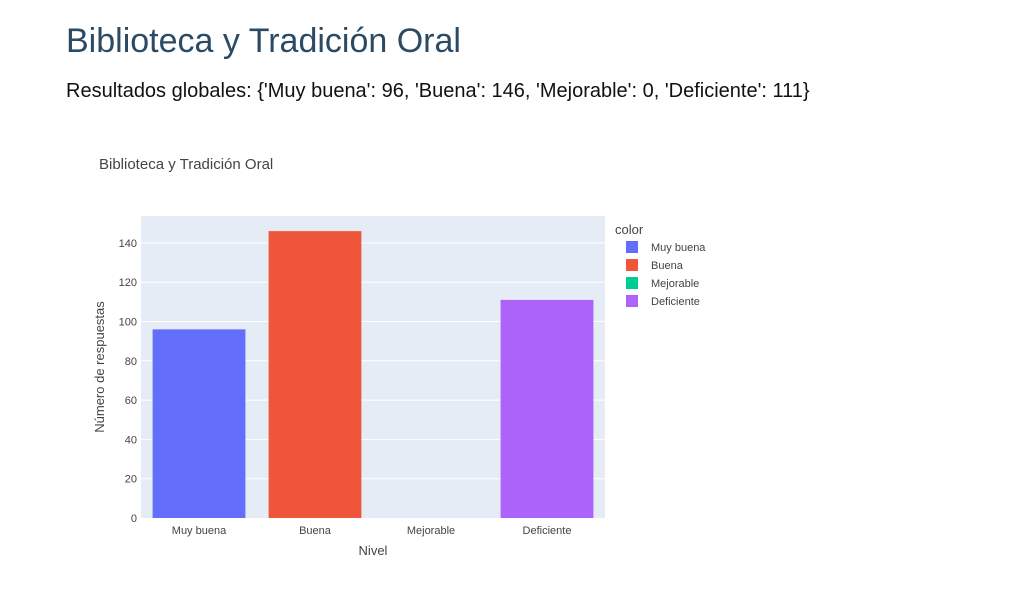 The height and width of the screenshot is (616, 1024). What do you see at coordinates (372, 531) in the screenshot?
I see `x-axis-ticks: Muy buena Buena Mejorable Deficiente` at bounding box center [372, 531].